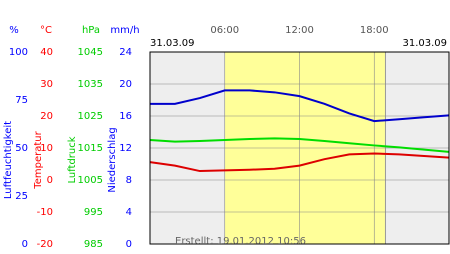  Describe the element at coordinates (224, 30) in the screenshot. I see `x-tick-label: 06:00` at that location.